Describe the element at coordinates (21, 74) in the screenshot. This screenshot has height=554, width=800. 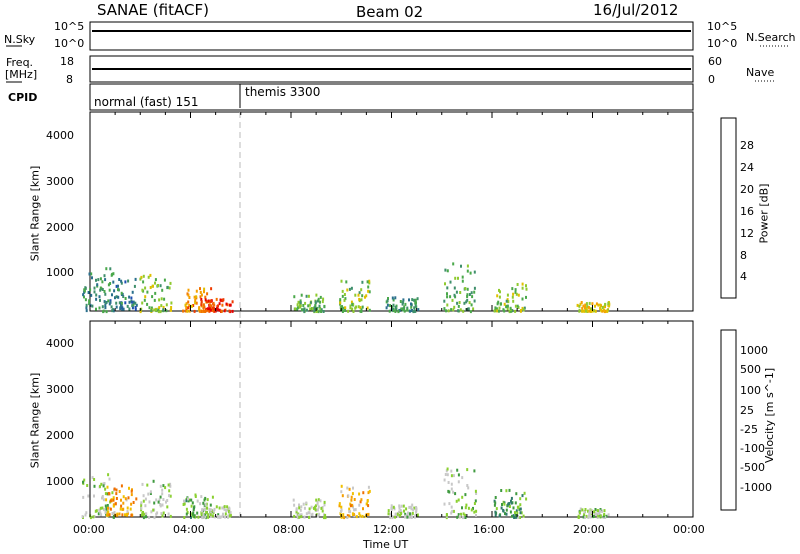
I see `freq-unit-label: [MHz]` at that location.